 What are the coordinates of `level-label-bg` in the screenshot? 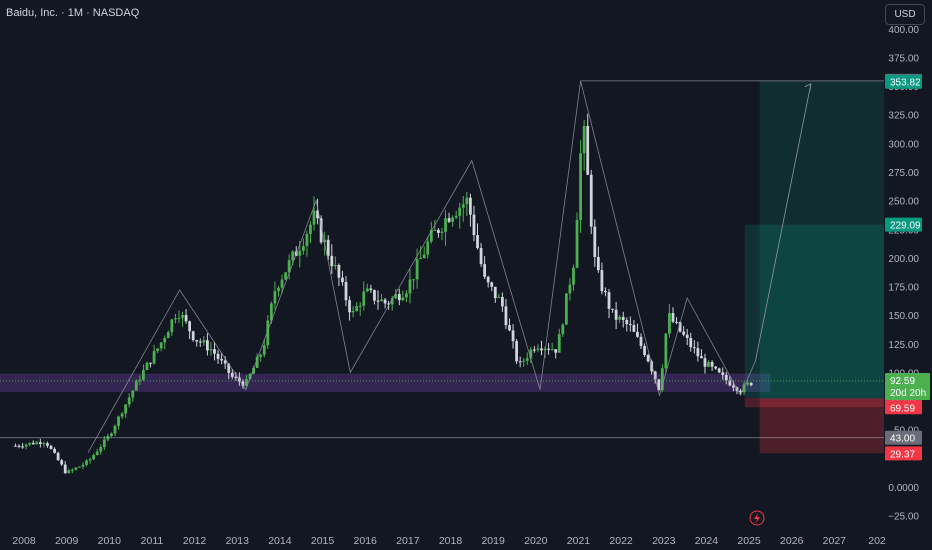 It's located at (903, 437).